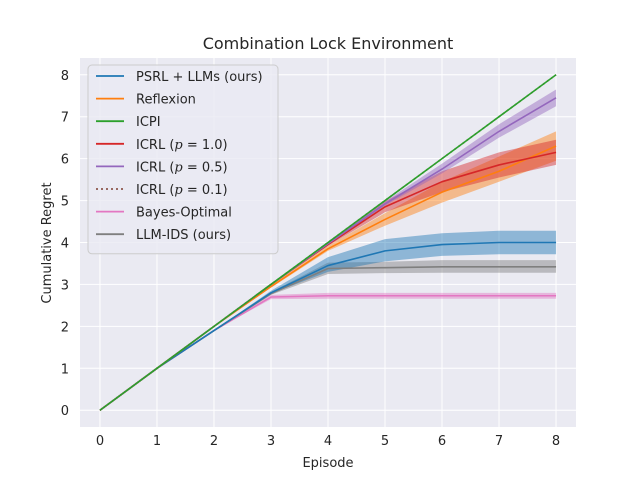  What do you see at coordinates (65, 118) in the screenshot?
I see `y-tick-label: 7` at bounding box center [65, 118].